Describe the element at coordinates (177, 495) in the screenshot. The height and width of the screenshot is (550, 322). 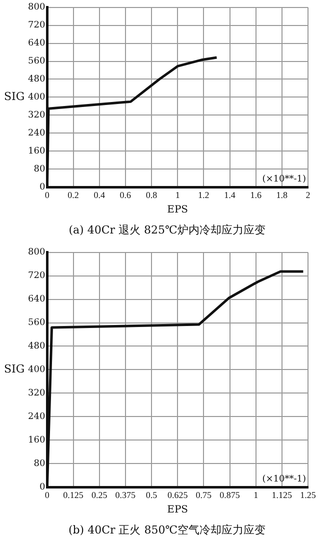
I see `x-tick-label: 0.625` at that location.